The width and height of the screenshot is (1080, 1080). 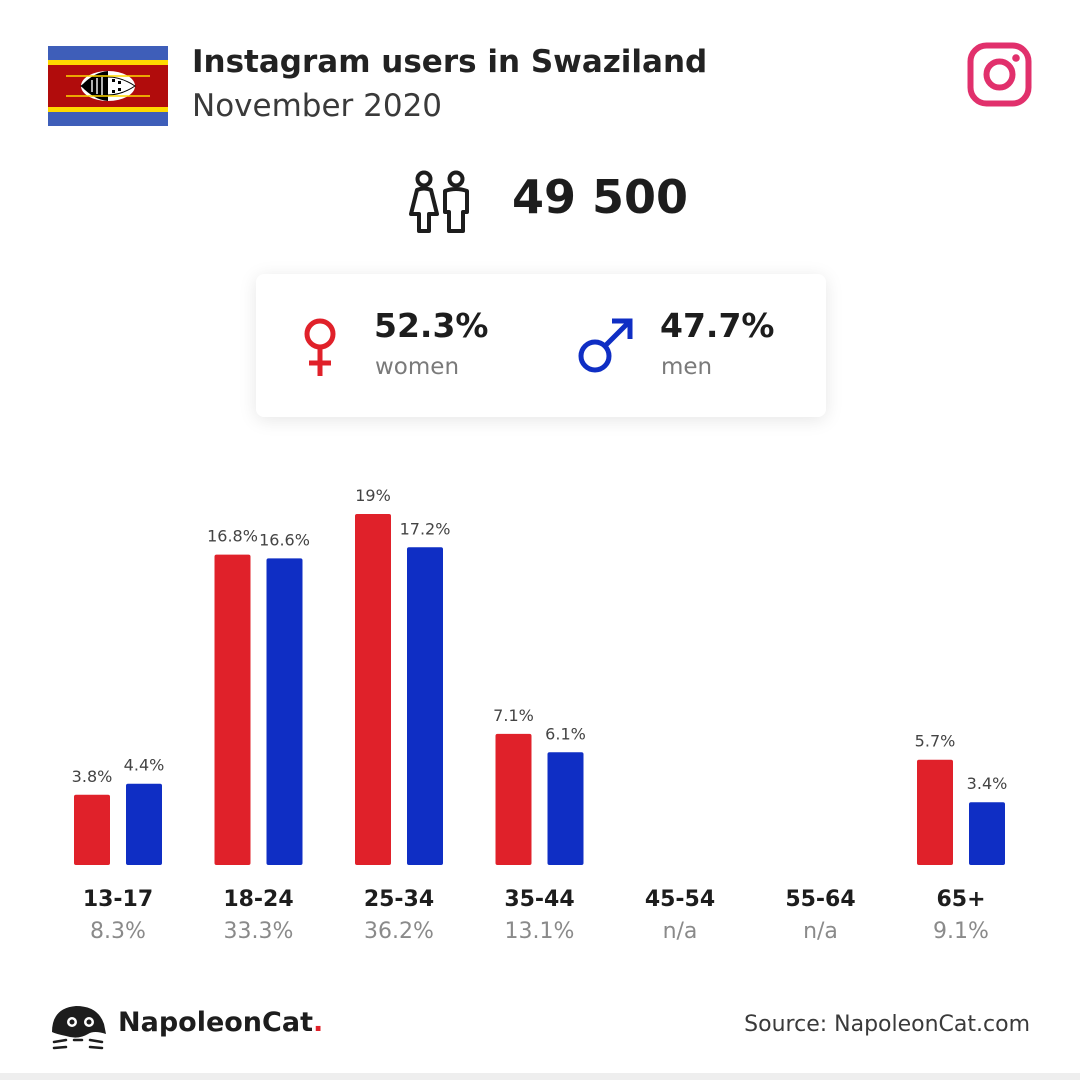 I want to click on brand-name-text: NapoleonCat, so click(x=215, y=1022).